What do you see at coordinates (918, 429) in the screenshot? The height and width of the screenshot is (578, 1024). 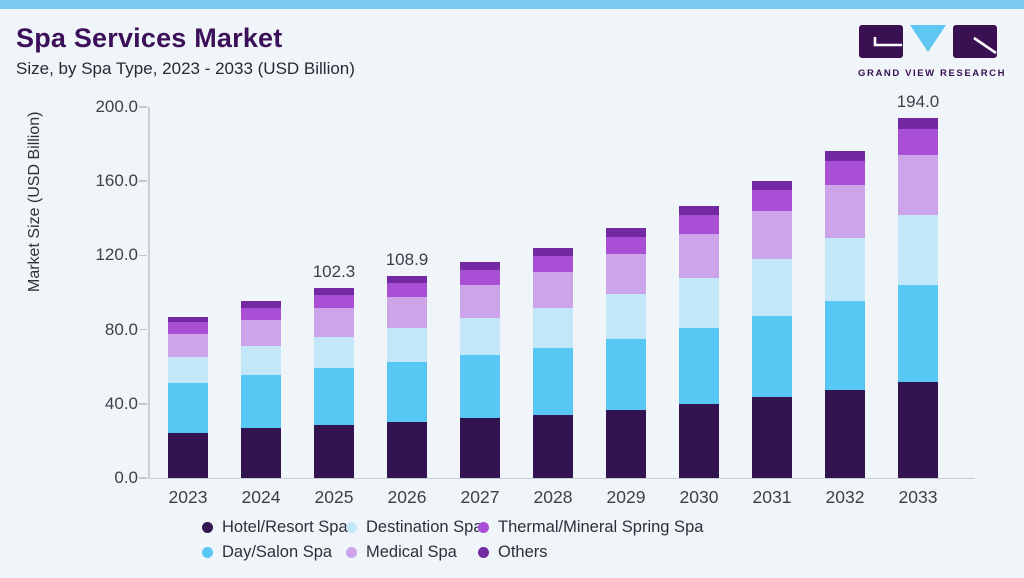 I see `bar-segment-hotel-resort-spa-2033` at bounding box center [918, 429].